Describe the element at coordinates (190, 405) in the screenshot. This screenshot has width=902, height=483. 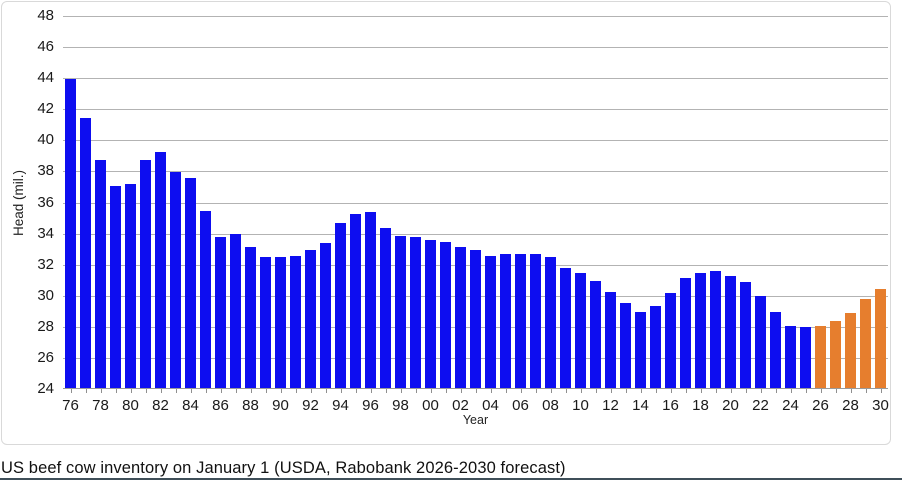
I see `x-axis-tick-label: 84` at that location.